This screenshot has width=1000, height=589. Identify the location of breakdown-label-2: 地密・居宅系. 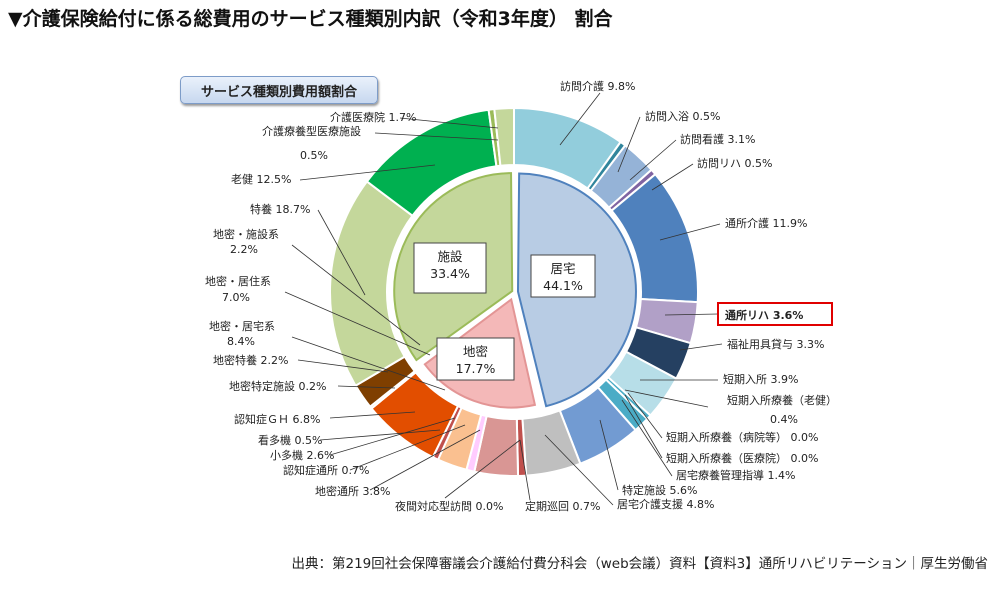
(242, 326).